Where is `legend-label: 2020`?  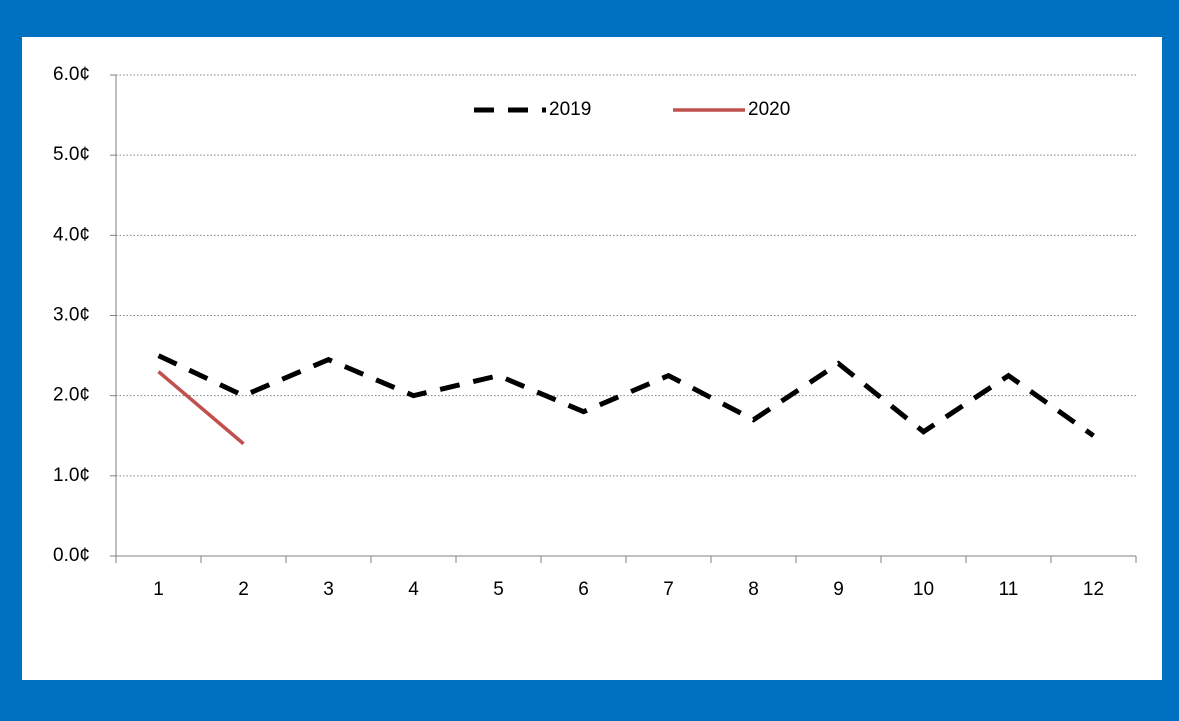
legend-label: 2020 is located at coordinates (769, 109).